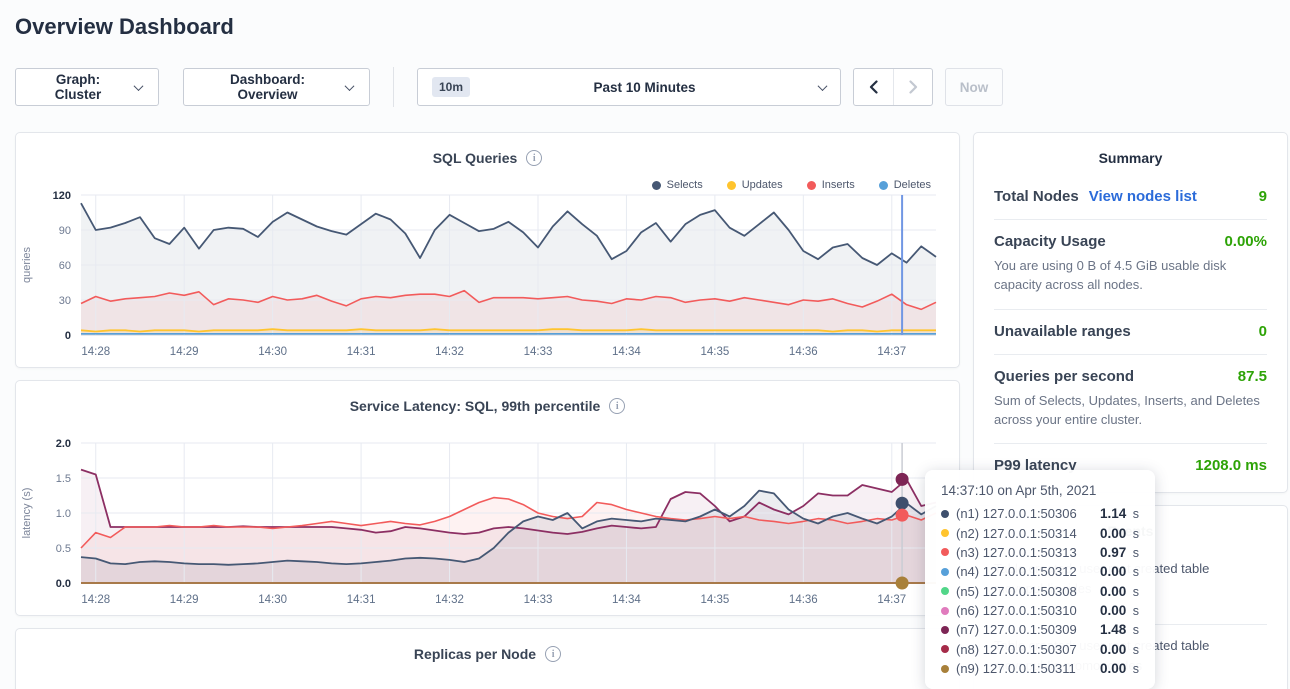 The height and width of the screenshot is (689, 1290). I want to click on svg-text: 14:36, so click(803, 600).